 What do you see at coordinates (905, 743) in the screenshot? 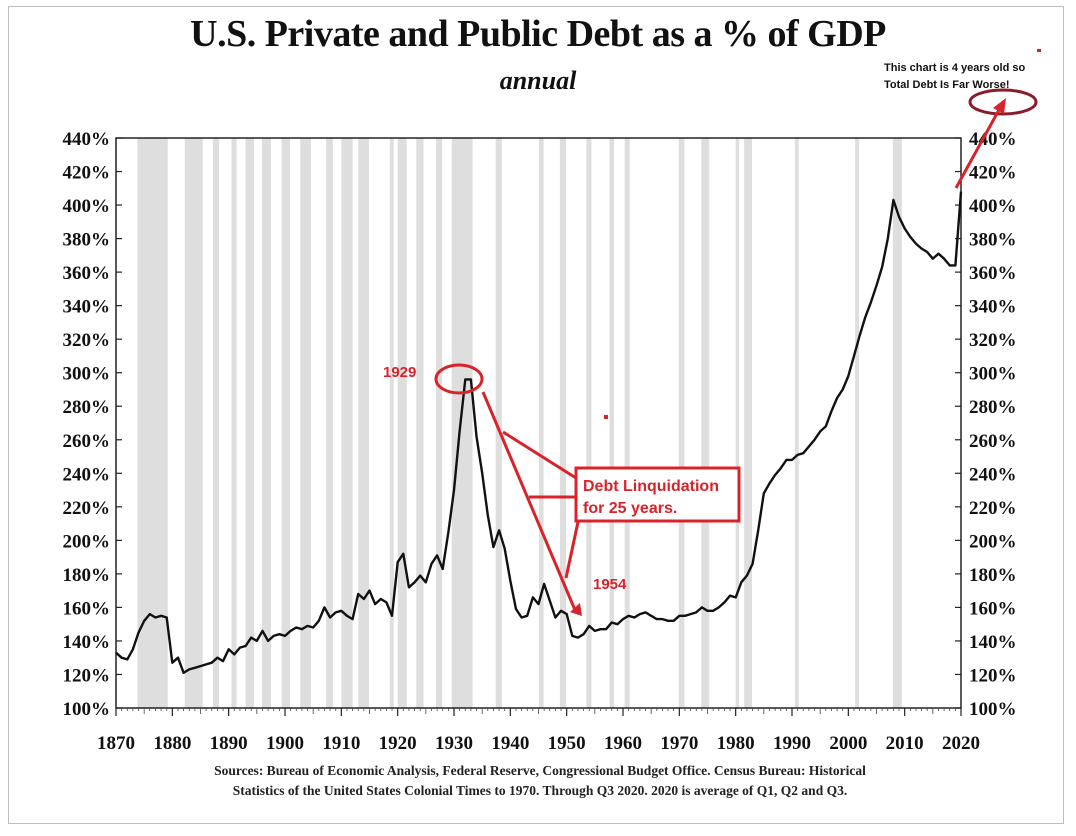
I see `x-tick-label: 2010` at bounding box center [905, 743].